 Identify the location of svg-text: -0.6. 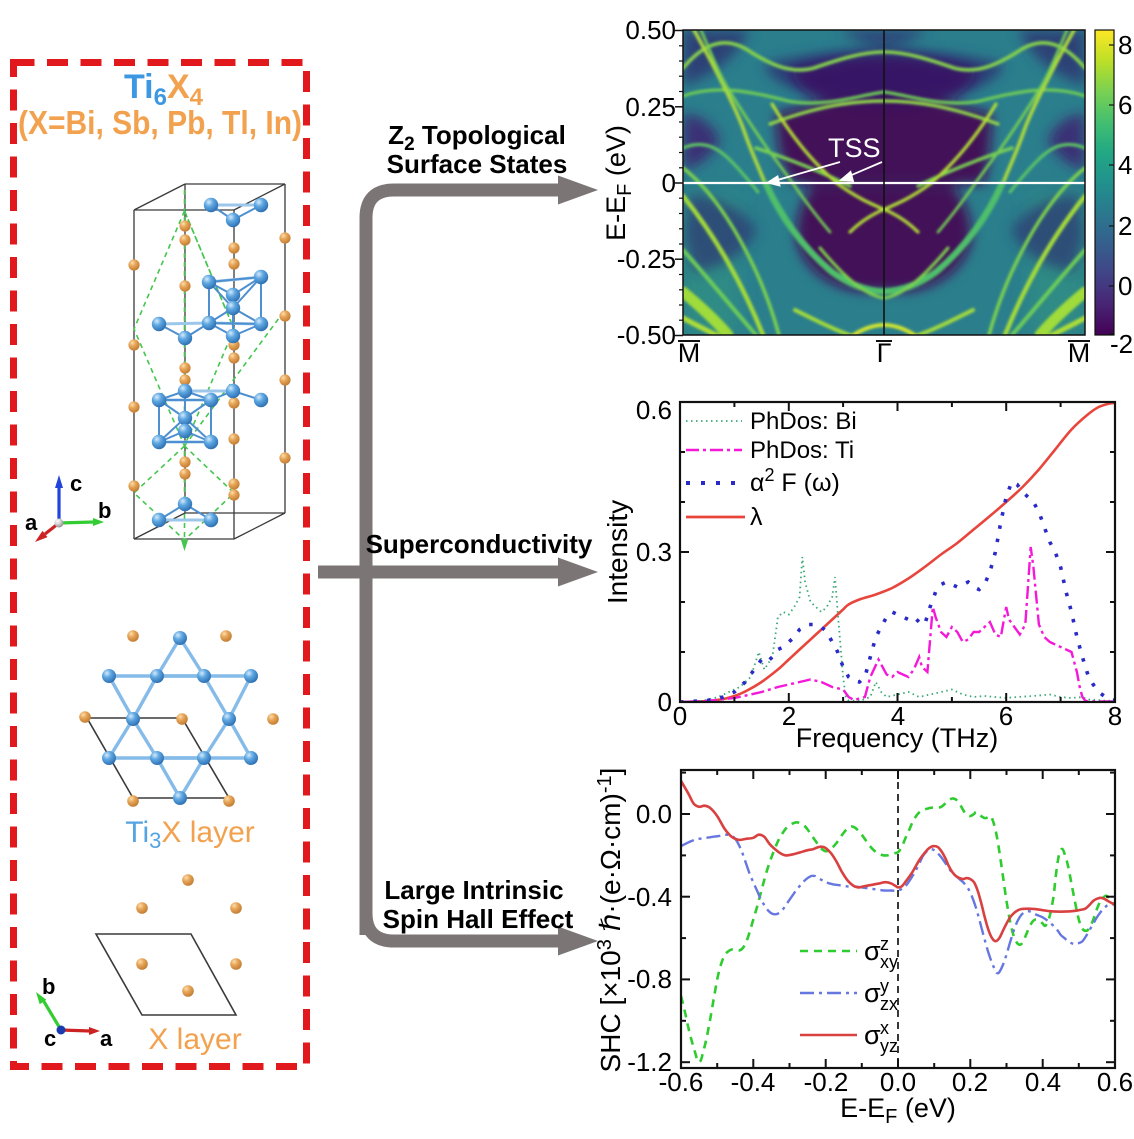
(681, 1082).